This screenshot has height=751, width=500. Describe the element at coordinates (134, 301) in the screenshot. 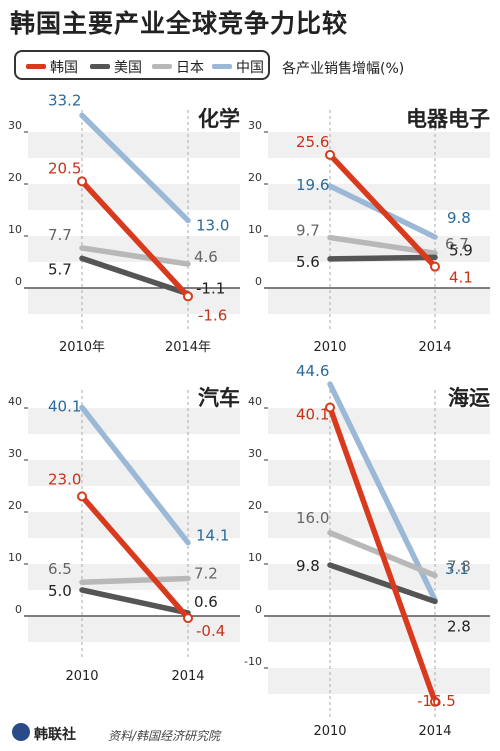

I see `chart-1-band` at that location.